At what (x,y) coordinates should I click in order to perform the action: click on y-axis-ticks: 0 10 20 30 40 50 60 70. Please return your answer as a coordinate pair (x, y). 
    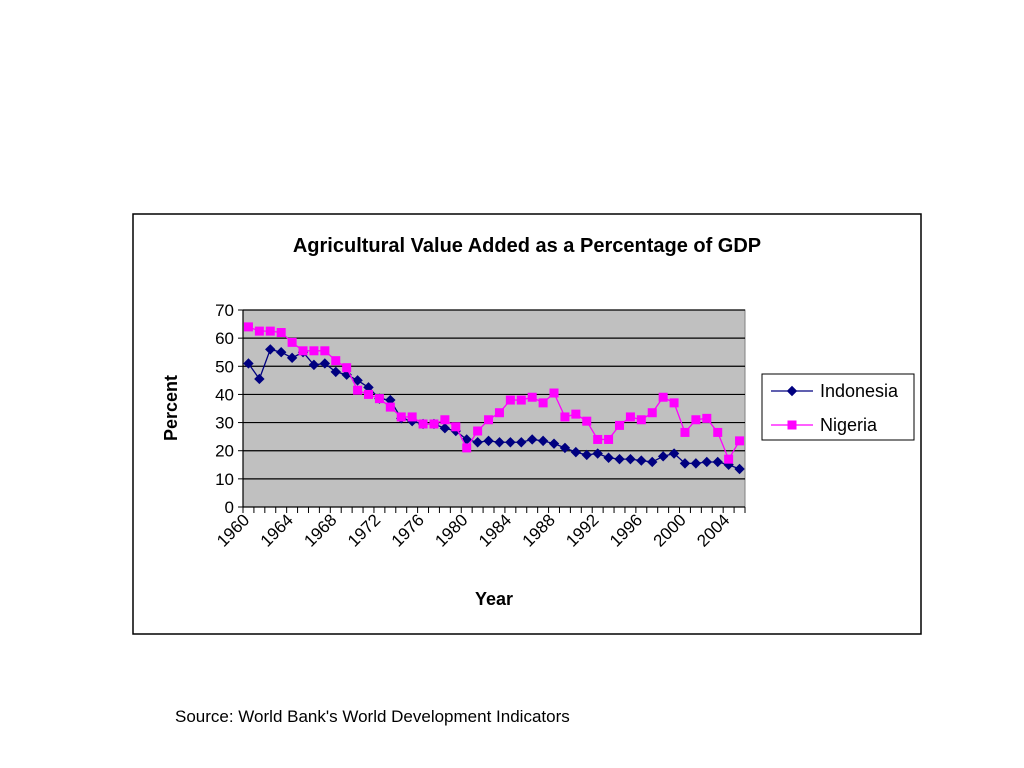
    Looking at the image, I should click on (229, 409).